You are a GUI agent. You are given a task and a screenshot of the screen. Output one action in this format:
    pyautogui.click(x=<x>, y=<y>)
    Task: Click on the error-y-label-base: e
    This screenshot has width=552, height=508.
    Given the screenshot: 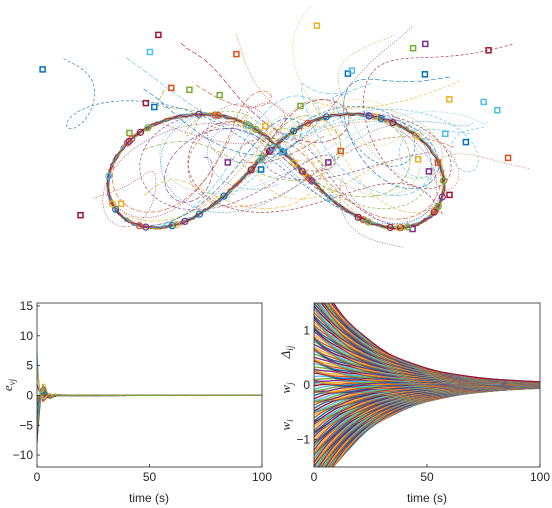 What is the action you would take?
    pyautogui.click(x=7, y=388)
    